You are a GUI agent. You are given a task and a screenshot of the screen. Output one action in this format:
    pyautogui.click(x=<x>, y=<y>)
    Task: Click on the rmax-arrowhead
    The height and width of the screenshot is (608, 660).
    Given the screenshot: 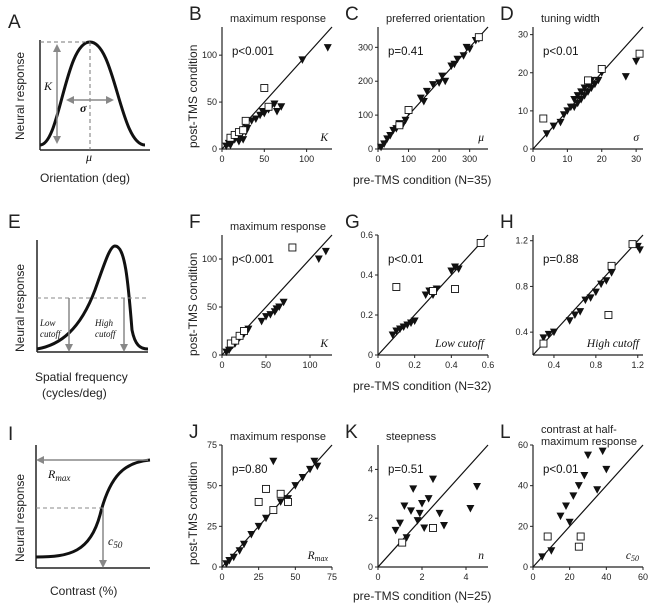 What is the action you would take?
    pyautogui.click(x=40, y=460)
    